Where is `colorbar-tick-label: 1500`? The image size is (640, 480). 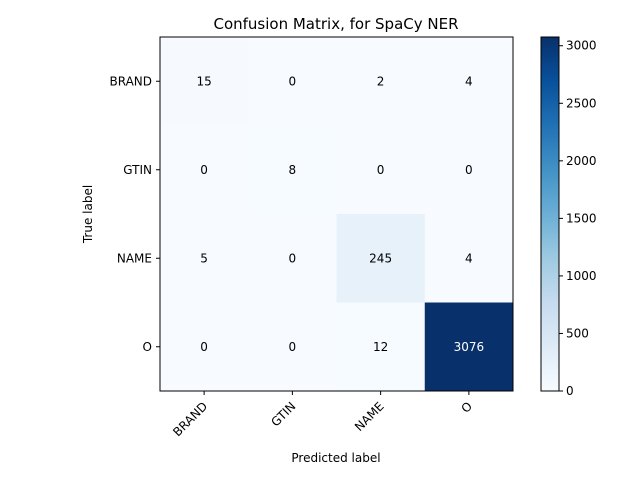 colorbar-tick-label: 1500 is located at coordinates (581, 218).